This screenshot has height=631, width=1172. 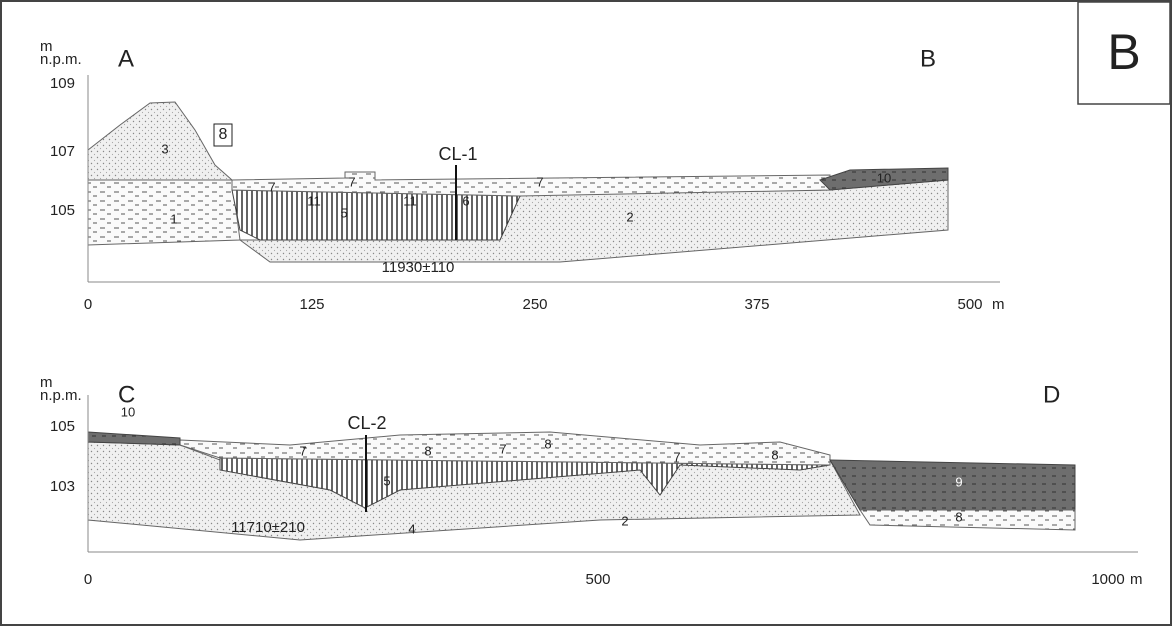 I want to click on x-label: 375, so click(x=756, y=304).